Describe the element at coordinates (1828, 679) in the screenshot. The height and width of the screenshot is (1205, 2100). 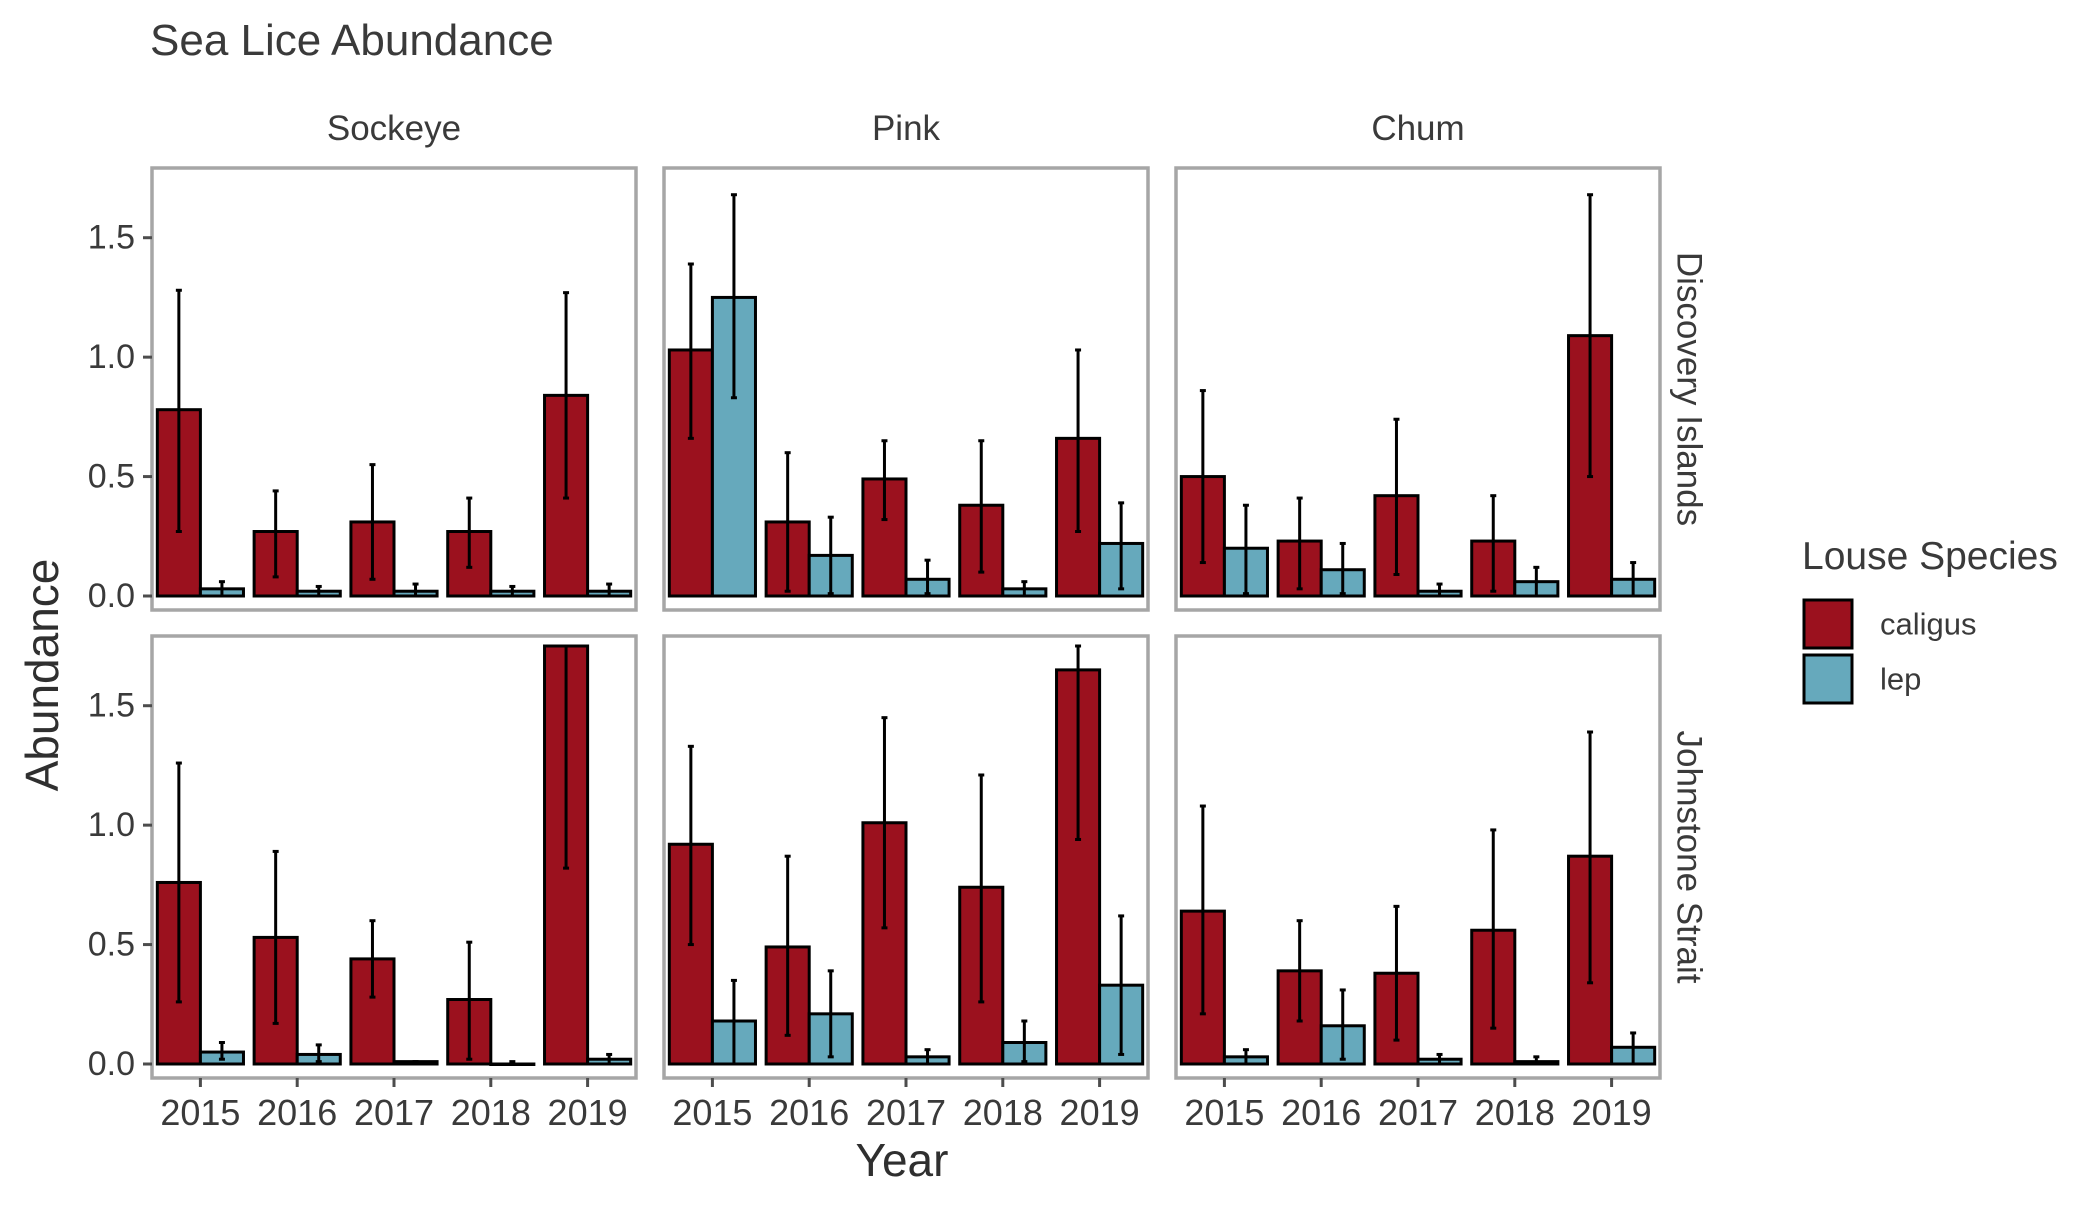
I see `legend-swatch-lep` at that location.